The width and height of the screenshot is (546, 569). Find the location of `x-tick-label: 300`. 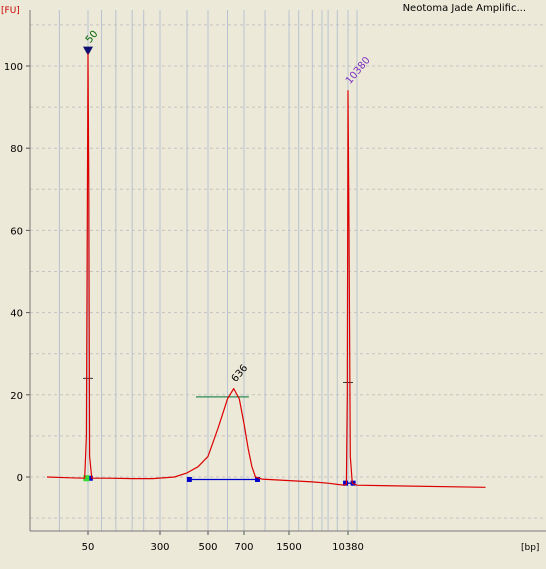

x-tick-label: 300 is located at coordinates (159, 547).